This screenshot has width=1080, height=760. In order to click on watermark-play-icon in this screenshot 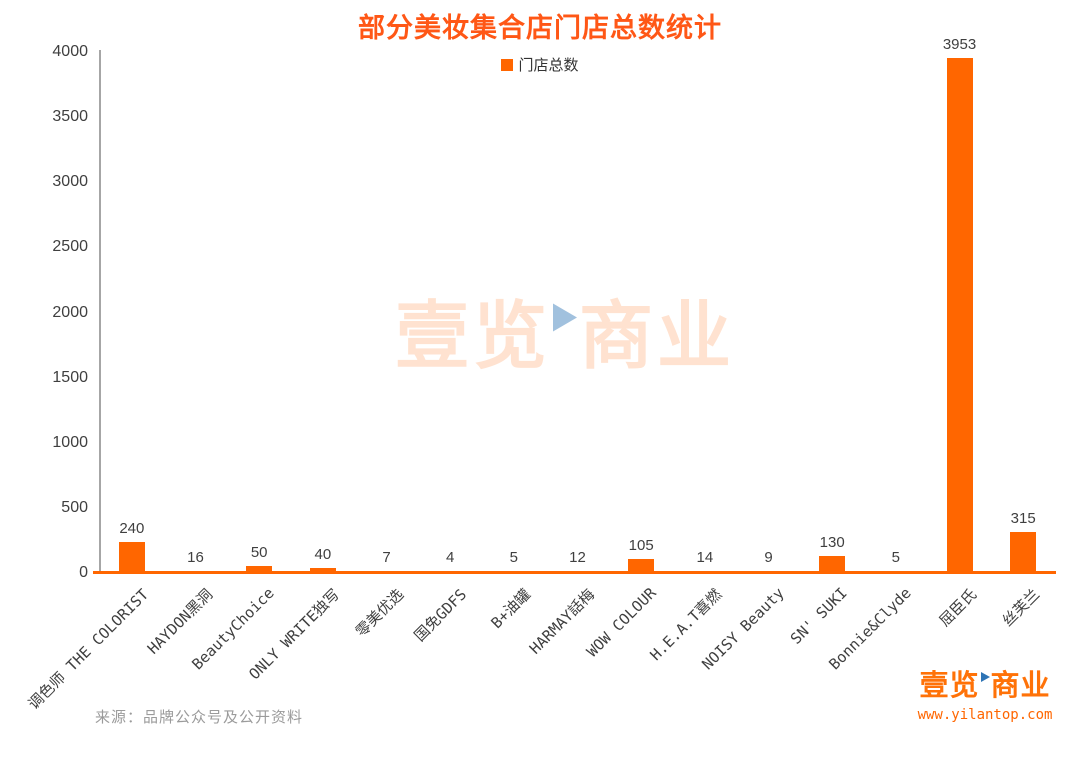, I will do `click(565, 317)`.